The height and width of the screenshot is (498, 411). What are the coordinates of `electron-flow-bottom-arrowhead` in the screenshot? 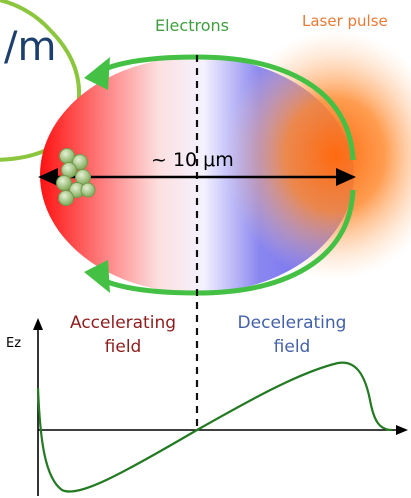 It's located at (97, 276).